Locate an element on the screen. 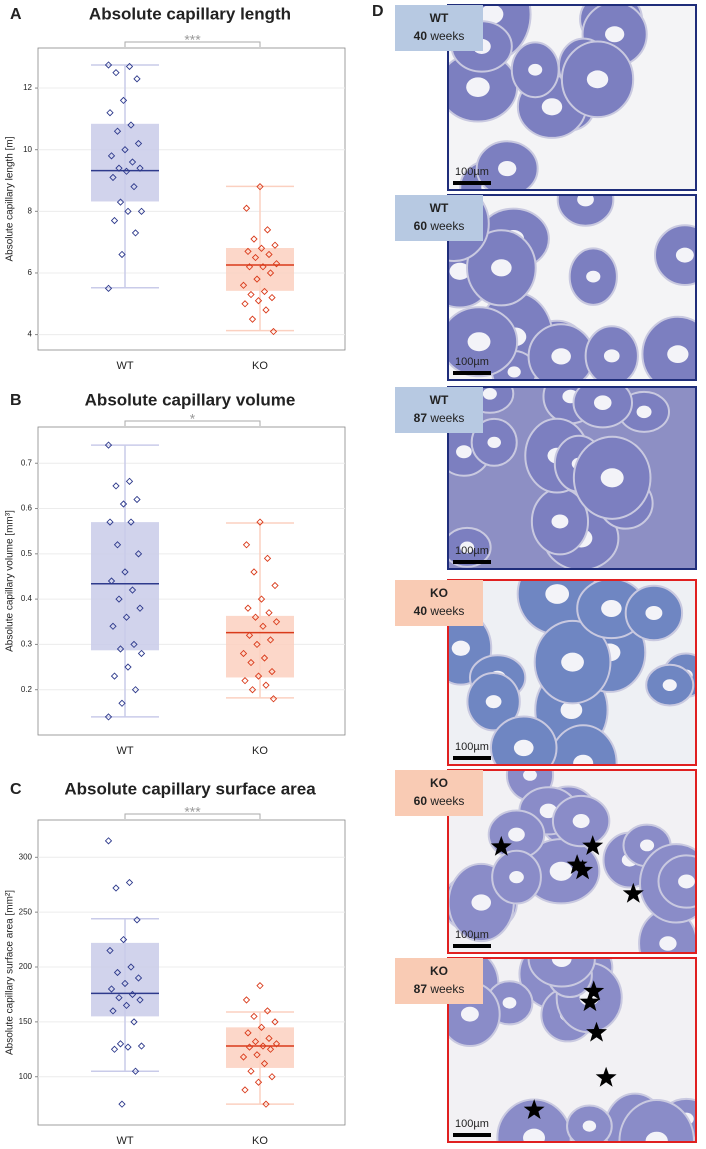 Image resolution: width=706 pixels, height=1149 pixels. y-tick-label: 0.6 is located at coordinates (27, 508).